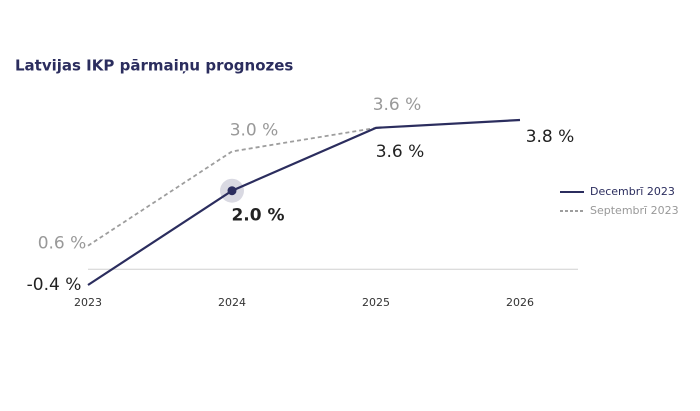 Image resolution: width=700 pixels, height=411 pixels. What do you see at coordinates (88, 302) in the screenshot?
I see `x-tick-label: 2023` at bounding box center [88, 302].